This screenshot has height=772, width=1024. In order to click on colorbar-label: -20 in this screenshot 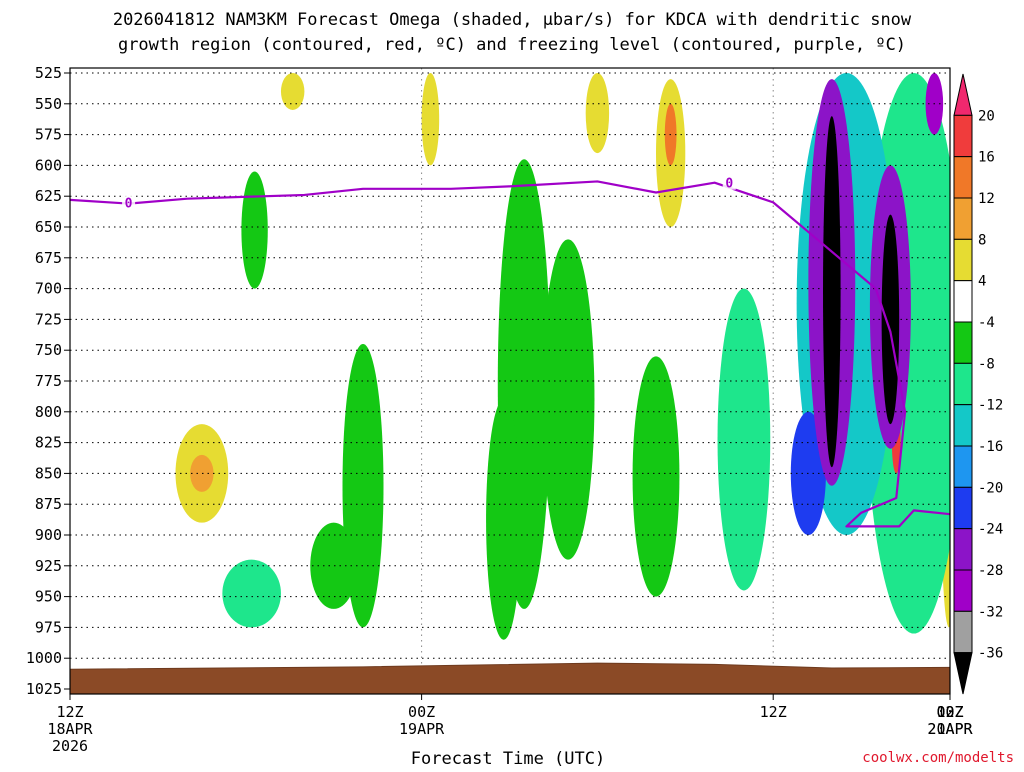, I will do `click(990, 488)`.